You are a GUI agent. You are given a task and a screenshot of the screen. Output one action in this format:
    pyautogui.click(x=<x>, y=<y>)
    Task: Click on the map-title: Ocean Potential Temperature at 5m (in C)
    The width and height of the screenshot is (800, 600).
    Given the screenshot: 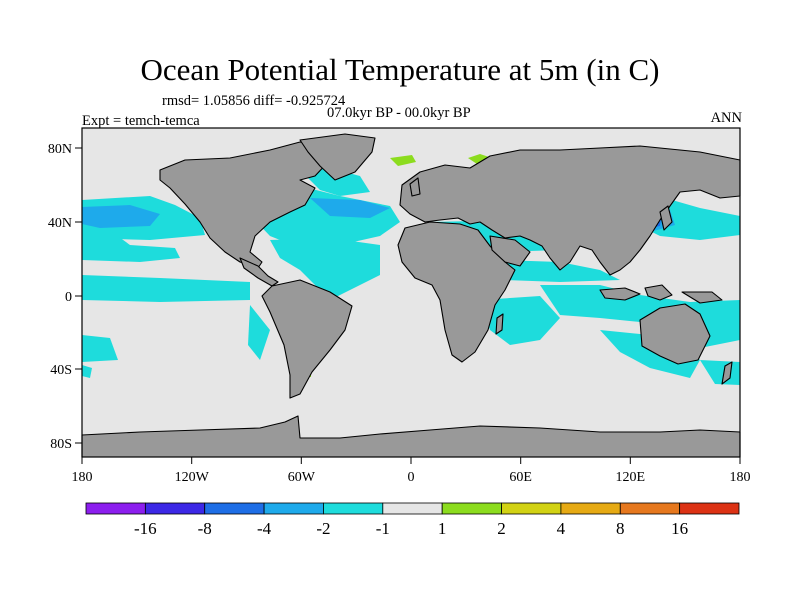 What is the action you would take?
    pyautogui.click(x=400, y=69)
    